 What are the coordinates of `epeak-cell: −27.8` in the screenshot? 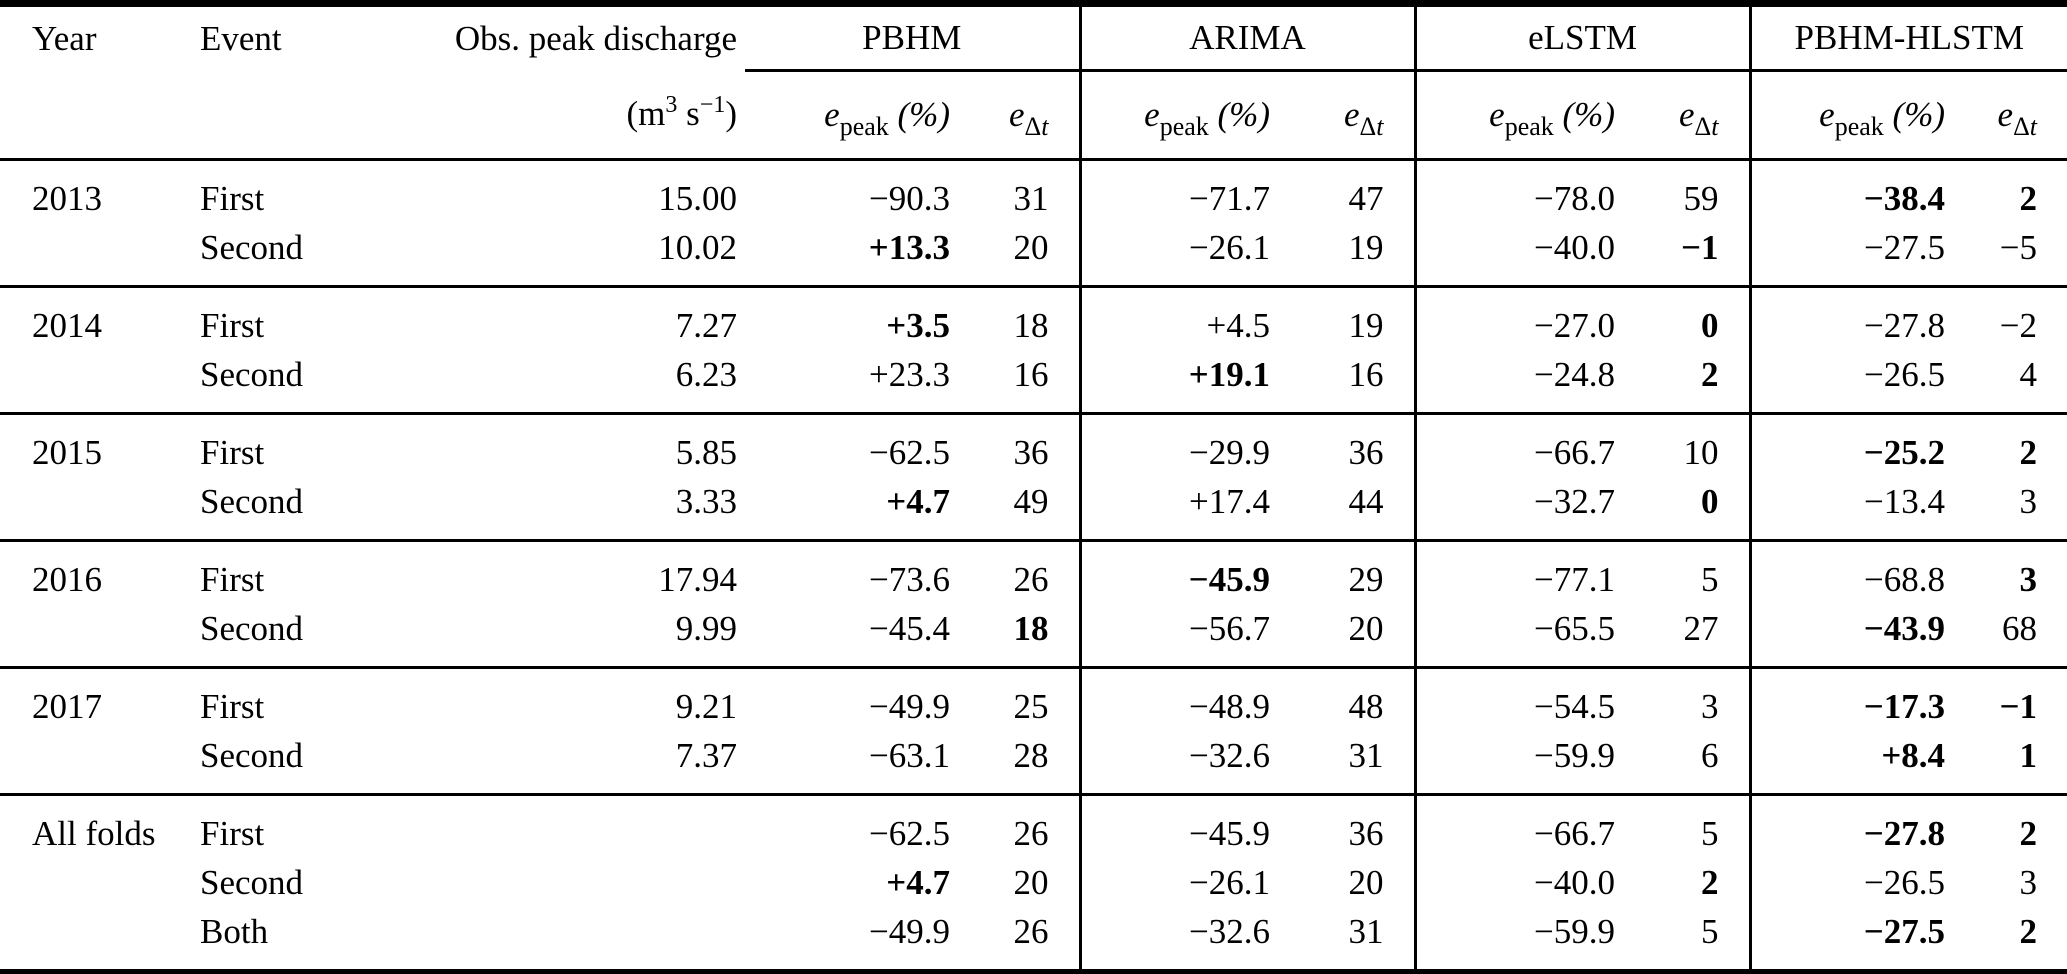 It's located at (1847, 825).